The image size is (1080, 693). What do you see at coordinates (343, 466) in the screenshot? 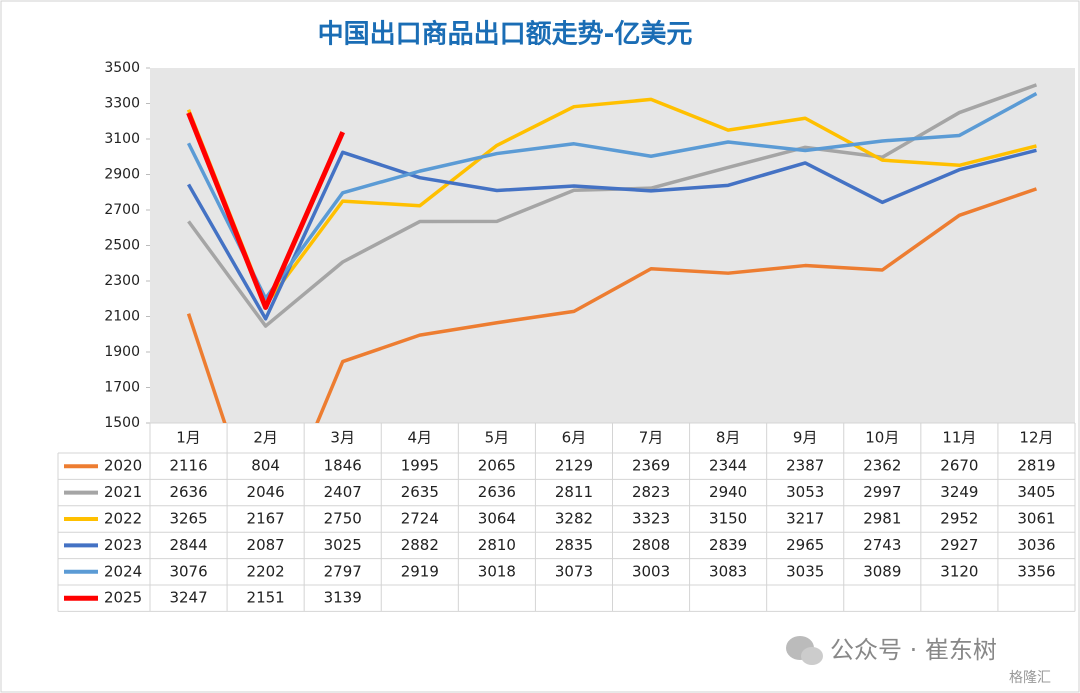
I see `table-value: 1846` at bounding box center [343, 466].